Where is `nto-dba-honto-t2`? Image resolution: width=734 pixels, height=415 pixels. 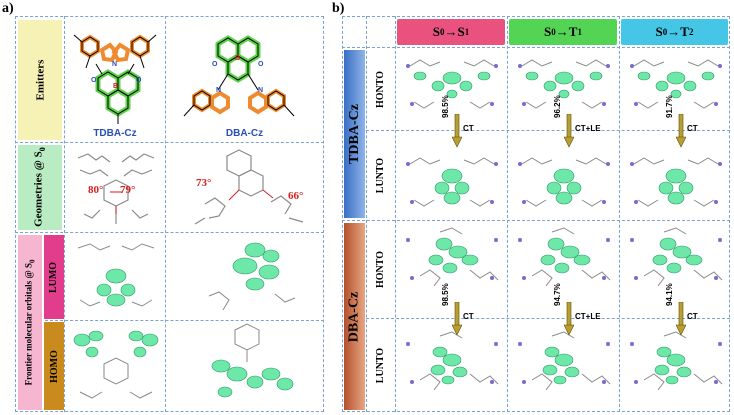 nto-dba-honto-t2 is located at coordinates (676, 257).